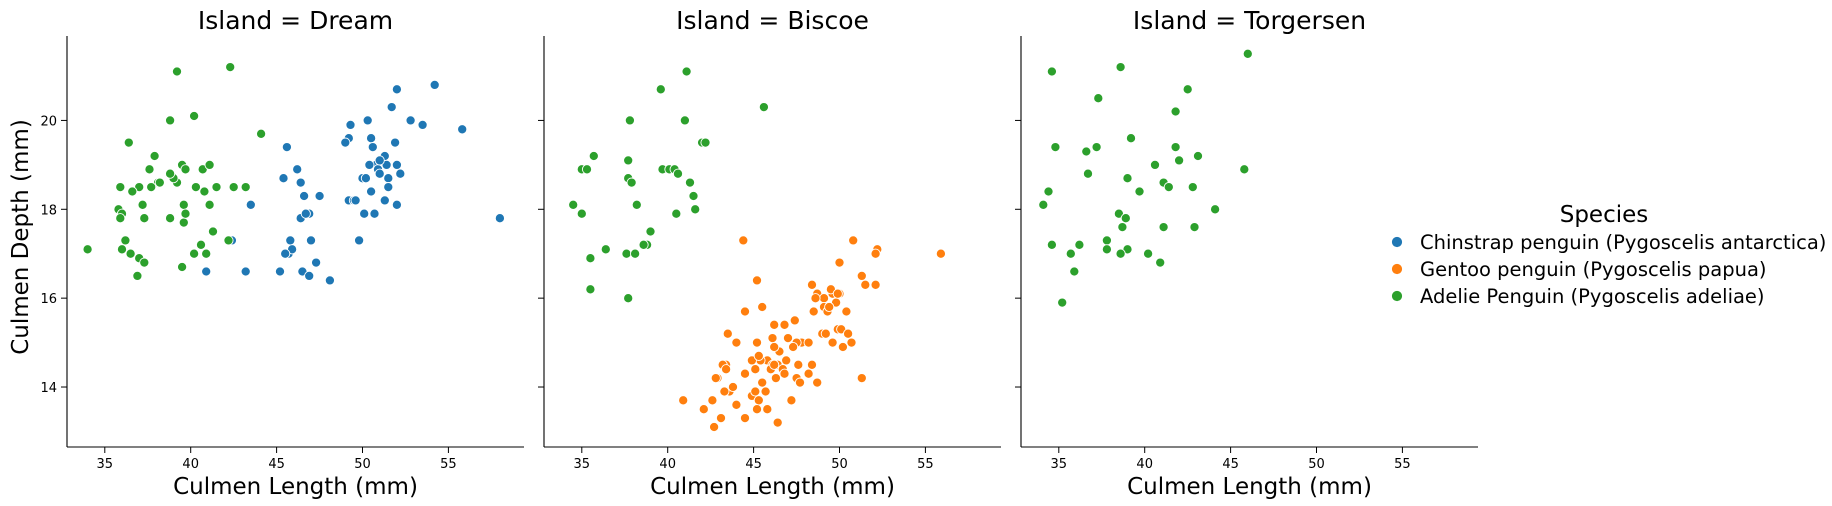 This screenshot has width=1832, height=506. What do you see at coordinates (1249, 20) in the screenshot?
I see `facet-title: Island = Torgersen` at bounding box center [1249, 20].